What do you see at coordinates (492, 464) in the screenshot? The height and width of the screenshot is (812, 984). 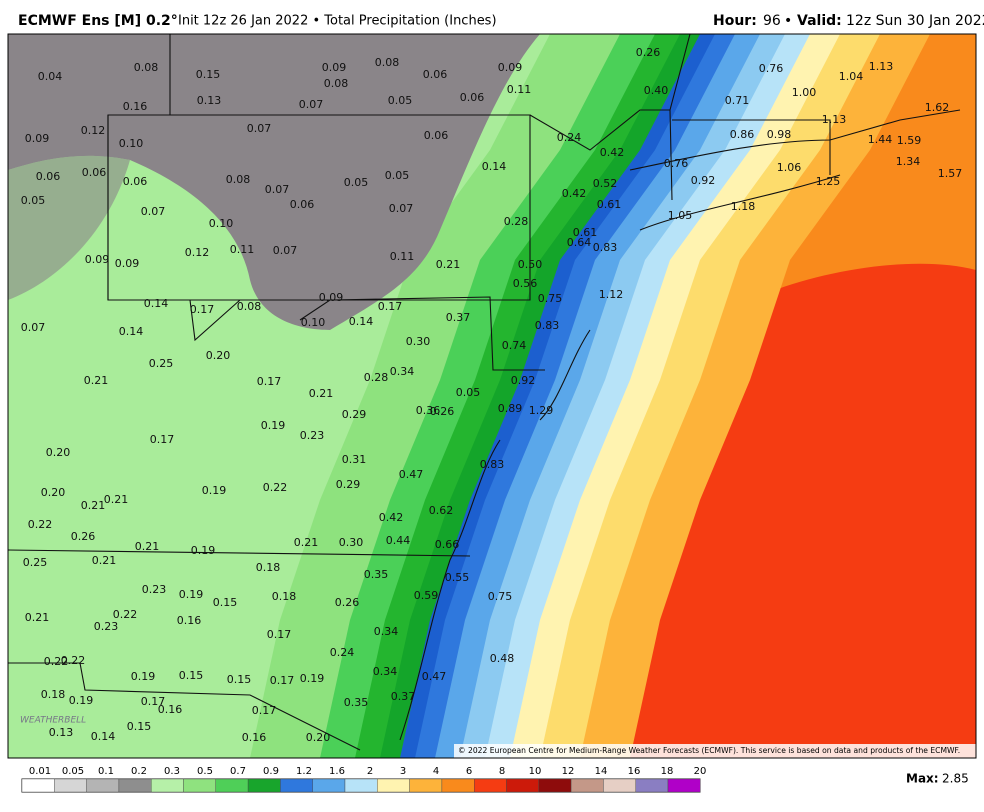 I see `station-value: 0.83` at bounding box center [492, 464].